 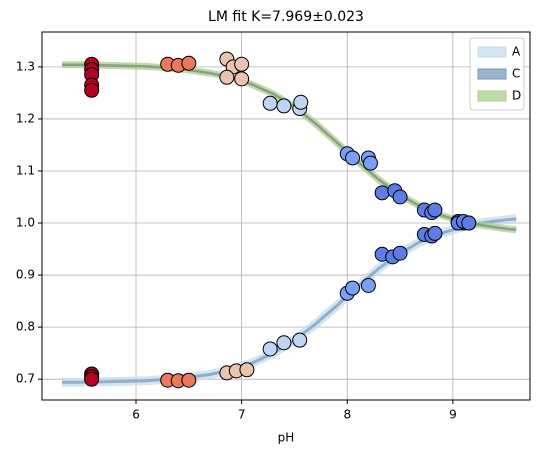 What do you see at coordinates (25, 223) in the screenshot?
I see `y-tick-label: 1.0` at bounding box center [25, 223].